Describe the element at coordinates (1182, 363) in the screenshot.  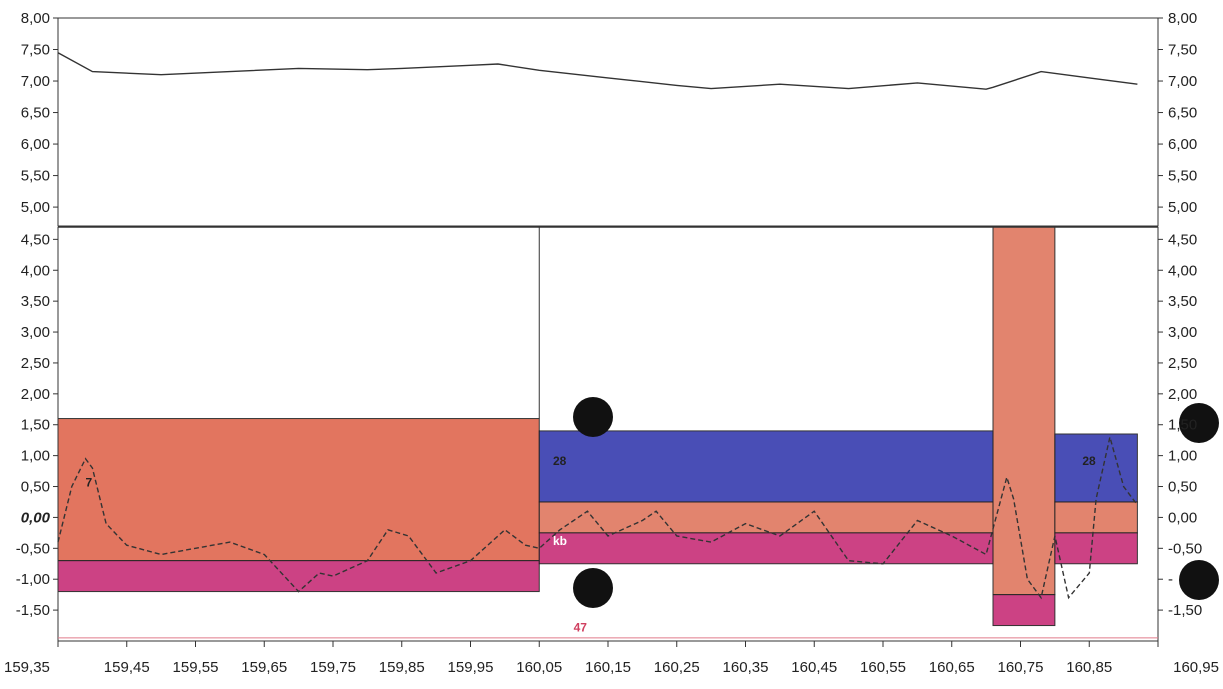
I see `lower-right-tick-label-4: 2,50` at that location.